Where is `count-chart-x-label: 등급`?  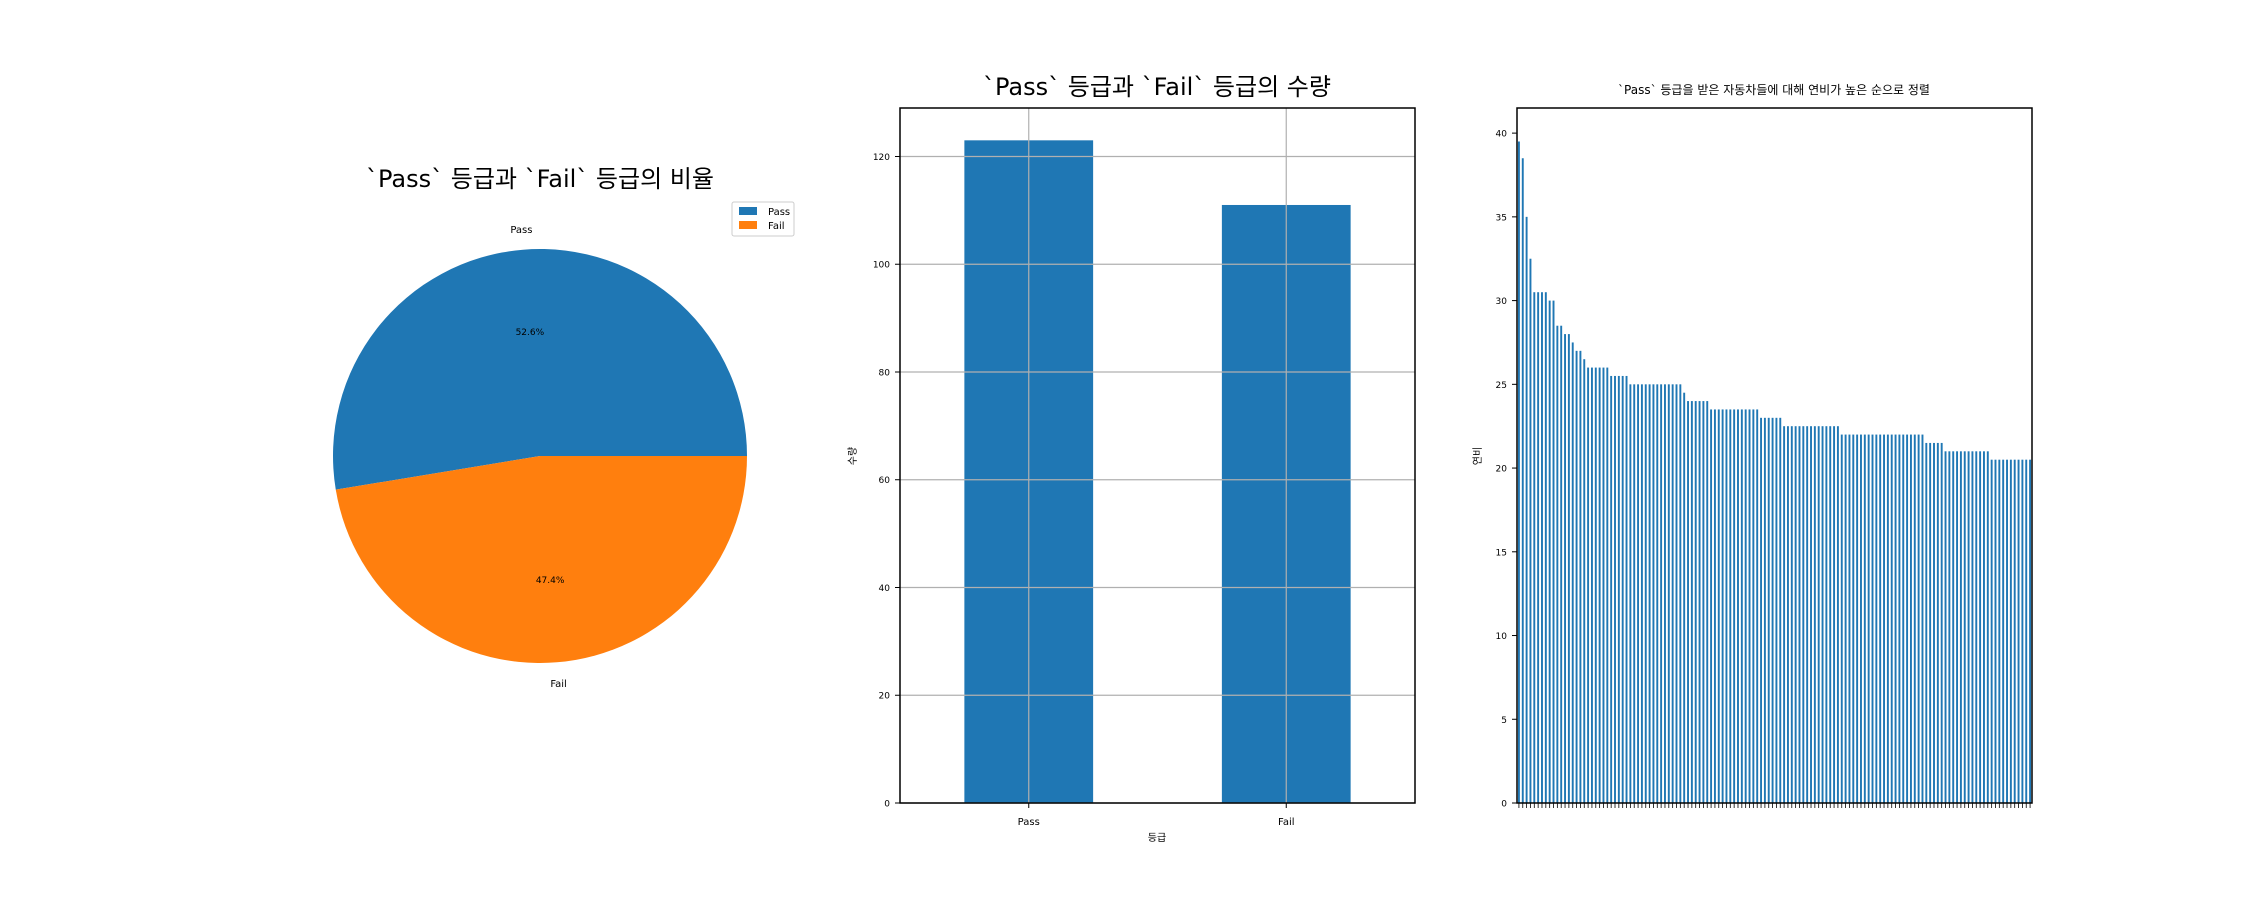
count-chart-x-label: 등급 is located at coordinates (1157, 838).